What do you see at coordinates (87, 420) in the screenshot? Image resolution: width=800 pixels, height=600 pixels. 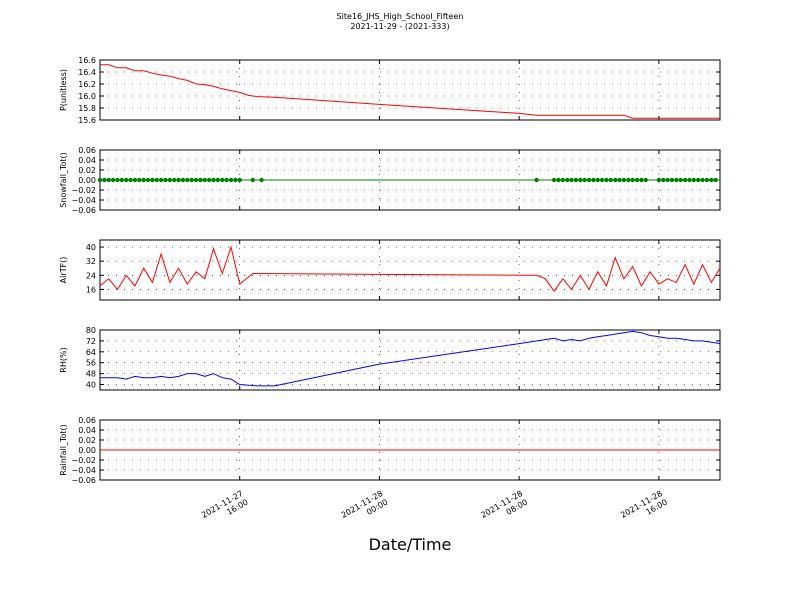 I see `y-tick-label: 0.06` at bounding box center [87, 420].